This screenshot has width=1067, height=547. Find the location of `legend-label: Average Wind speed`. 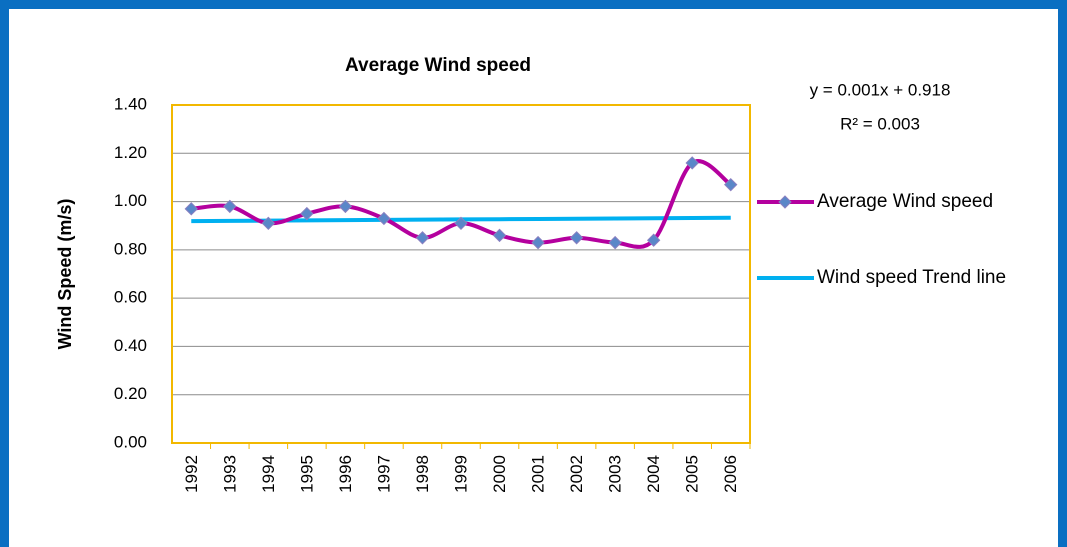

legend-label: Average Wind speed is located at coordinates (905, 201).